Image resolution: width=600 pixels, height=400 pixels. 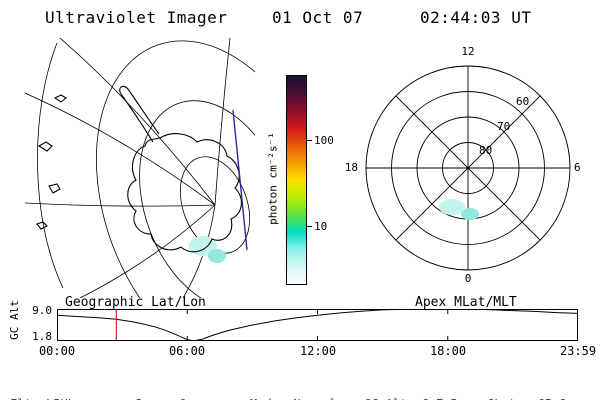 What do you see at coordinates (187, 351) in the screenshot?
I see `x-tick-label: 06:00` at bounding box center [187, 351].